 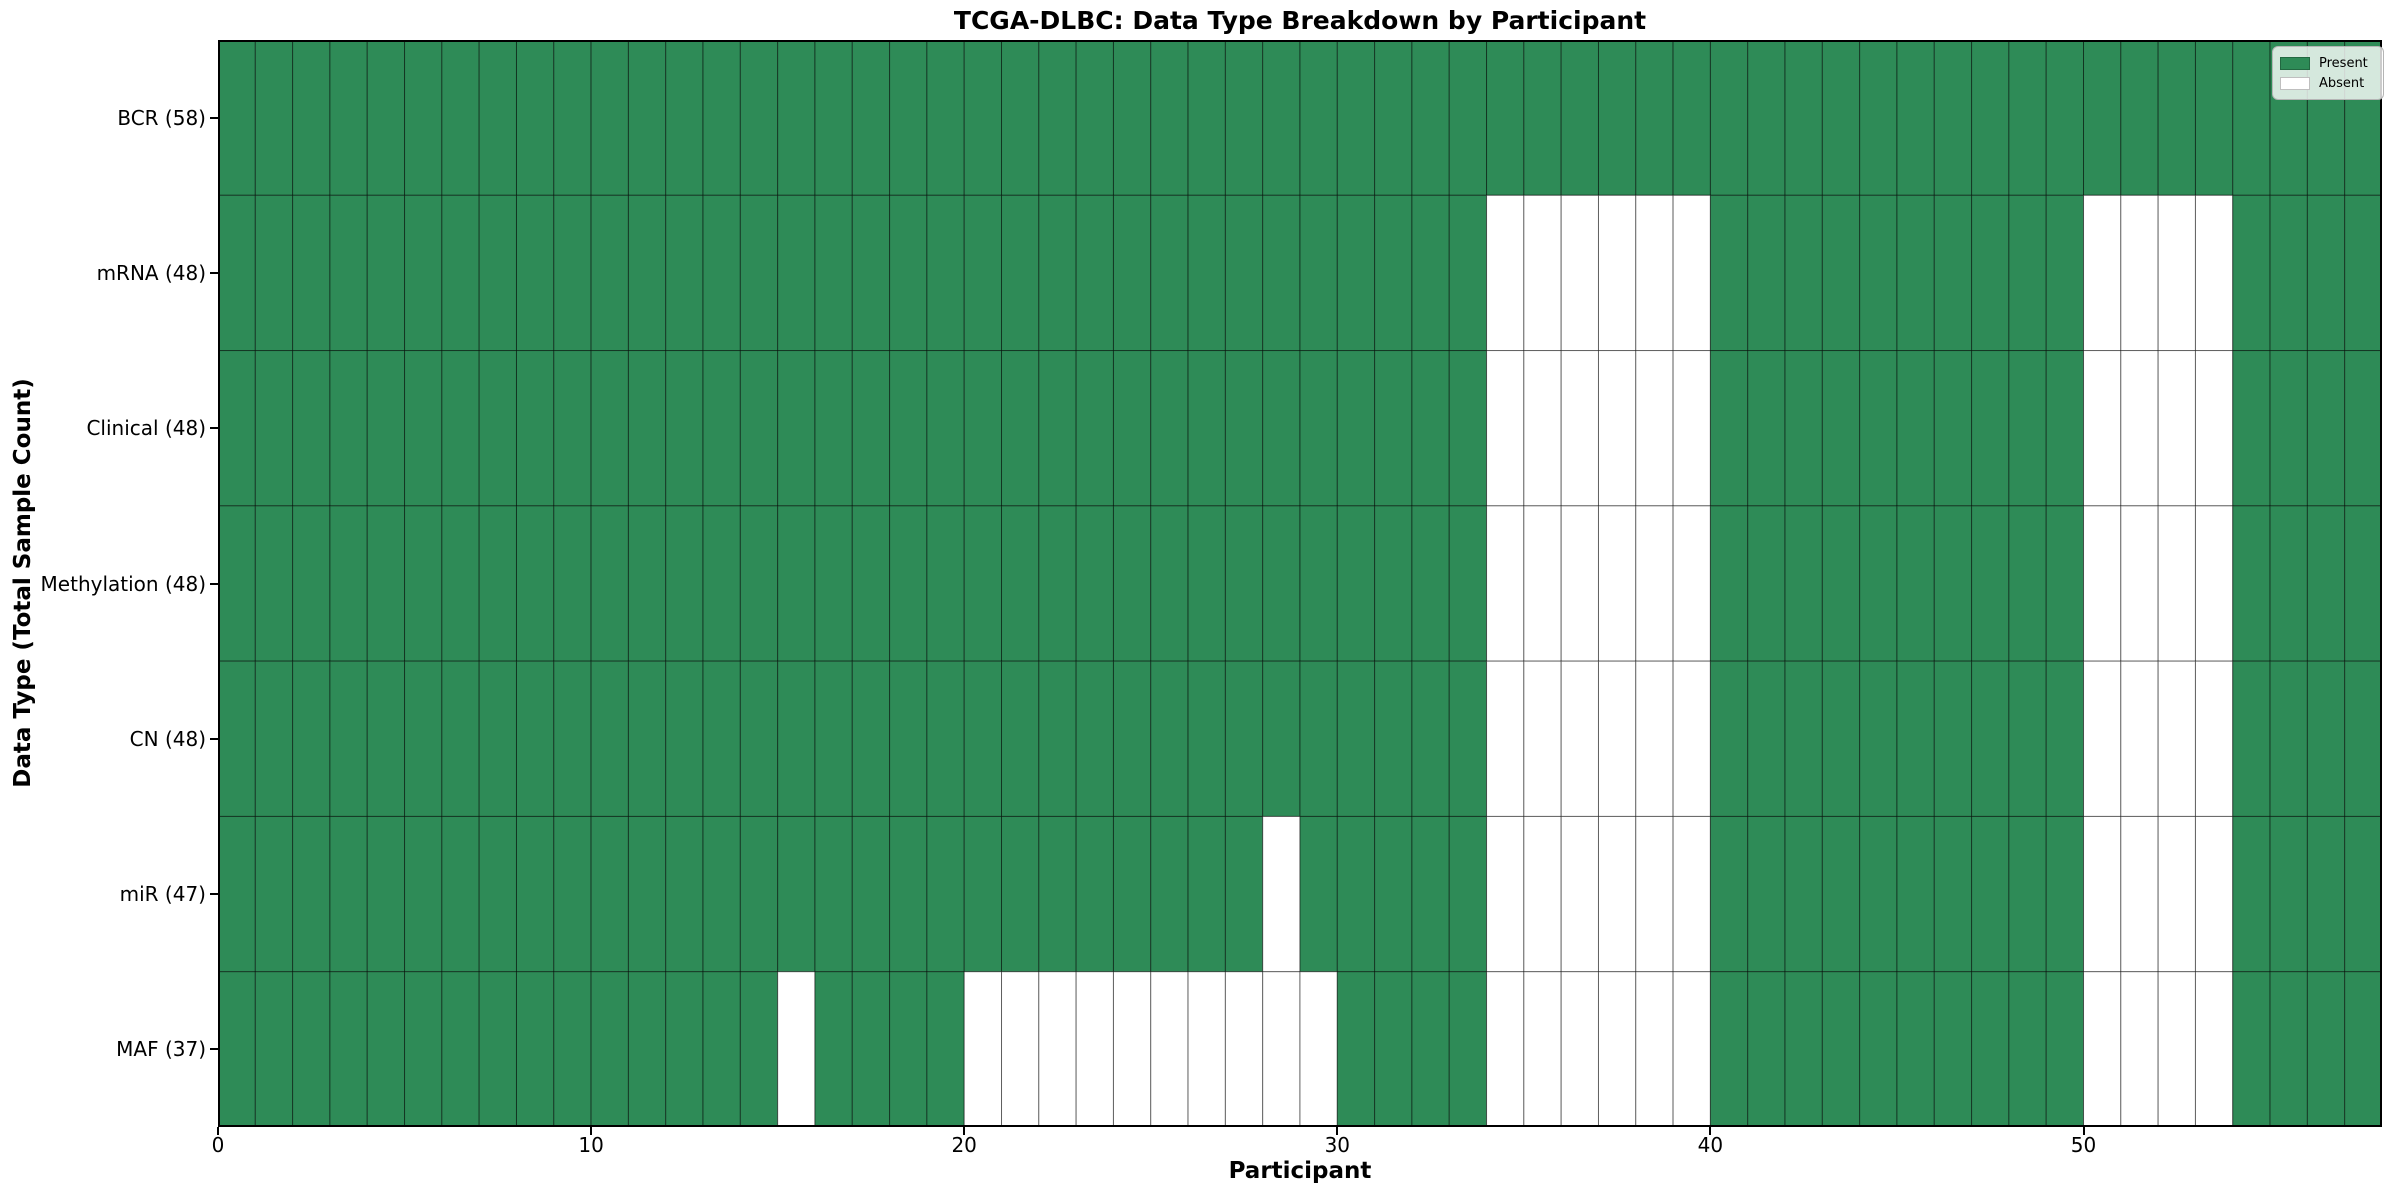 I want to click on x-tick-label-0: 0, so click(x=218, y=1145).